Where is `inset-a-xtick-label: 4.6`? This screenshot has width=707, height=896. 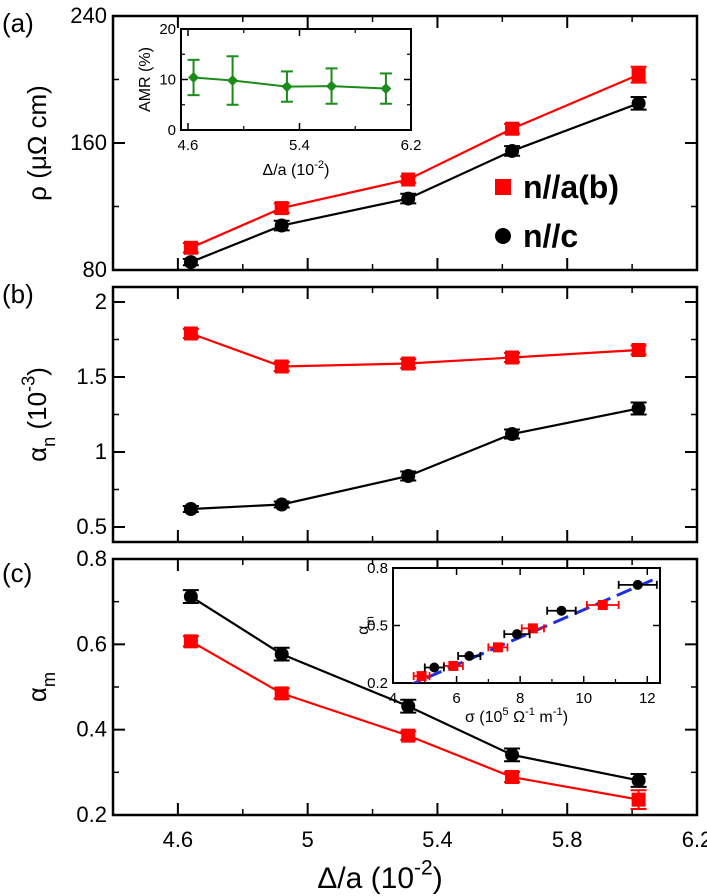 inset-a-xtick-label: 4.6 is located at coordinates (188, 145).